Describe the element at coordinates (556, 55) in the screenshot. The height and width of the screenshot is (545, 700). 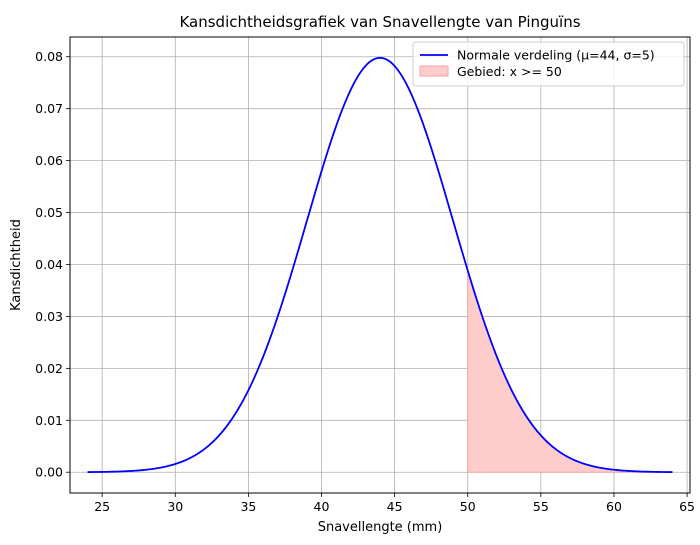
I see `legend-entry-normal: Normale verdeling (μ=44, σ=5)` at that location.